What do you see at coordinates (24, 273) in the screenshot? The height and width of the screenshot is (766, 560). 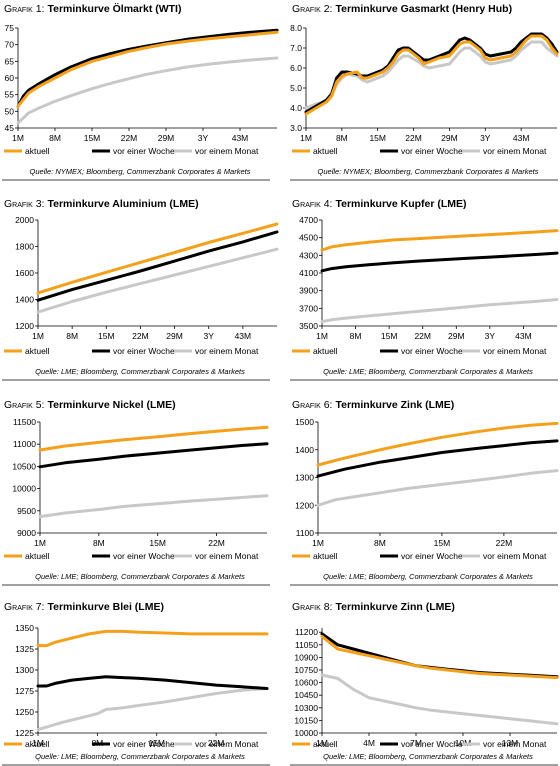 I see `y-tick-label: 1600` at bounding box center [24, 273].